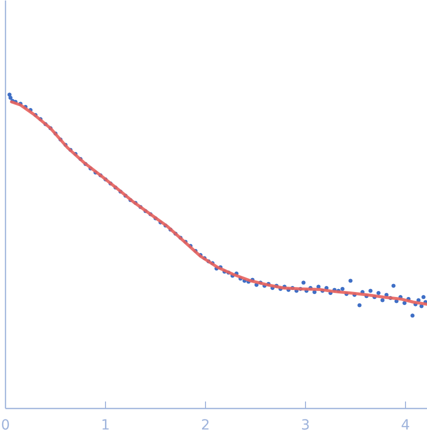  I want to click on x-tick-label: 4, so click(405, 426).